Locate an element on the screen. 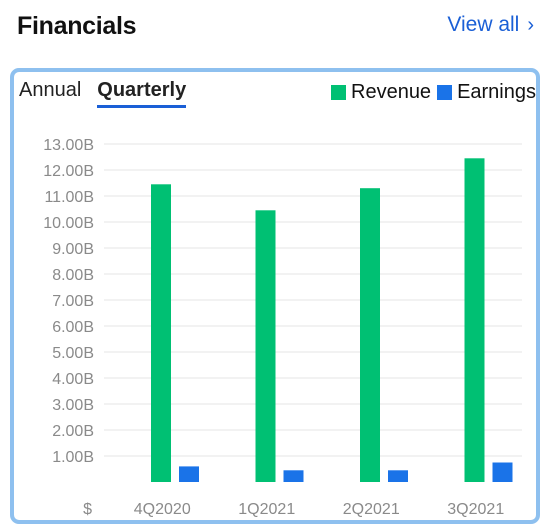  tab-quarterly: Quarterly is located at coordinates (142, 93).